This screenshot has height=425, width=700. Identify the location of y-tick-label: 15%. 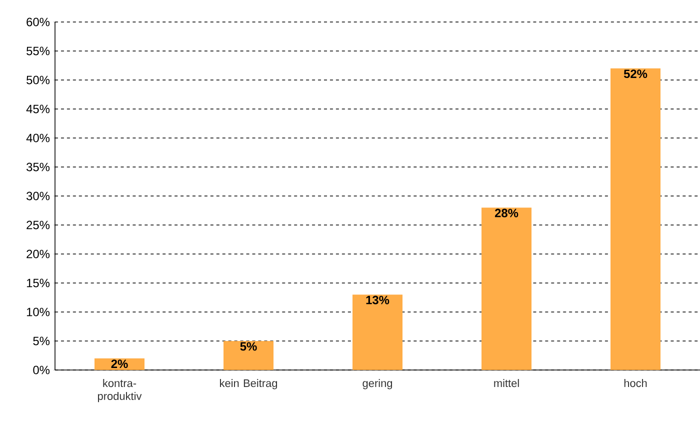
(38, 283).